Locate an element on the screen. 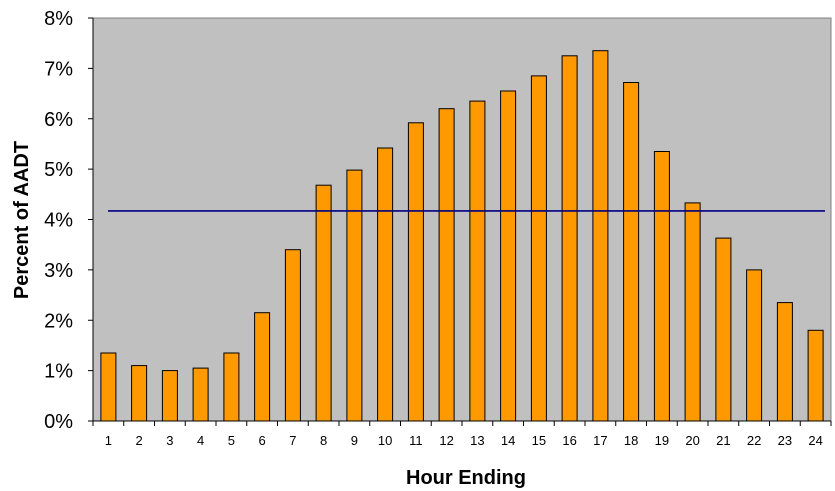 The width and height of the screenshot is (835, 491). x-tick-label: 16 is located at coordinates (569, 440).